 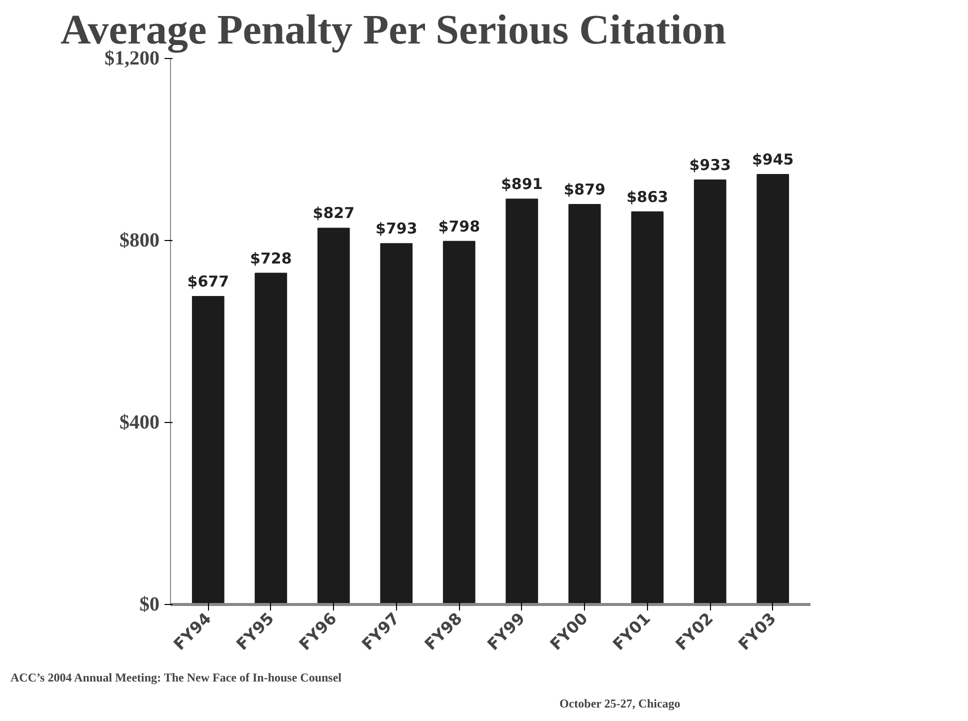 What do you see at coordinates (522, 184) in the screenshot?
I see `data-label: $891` at bounding box center [522, 184].